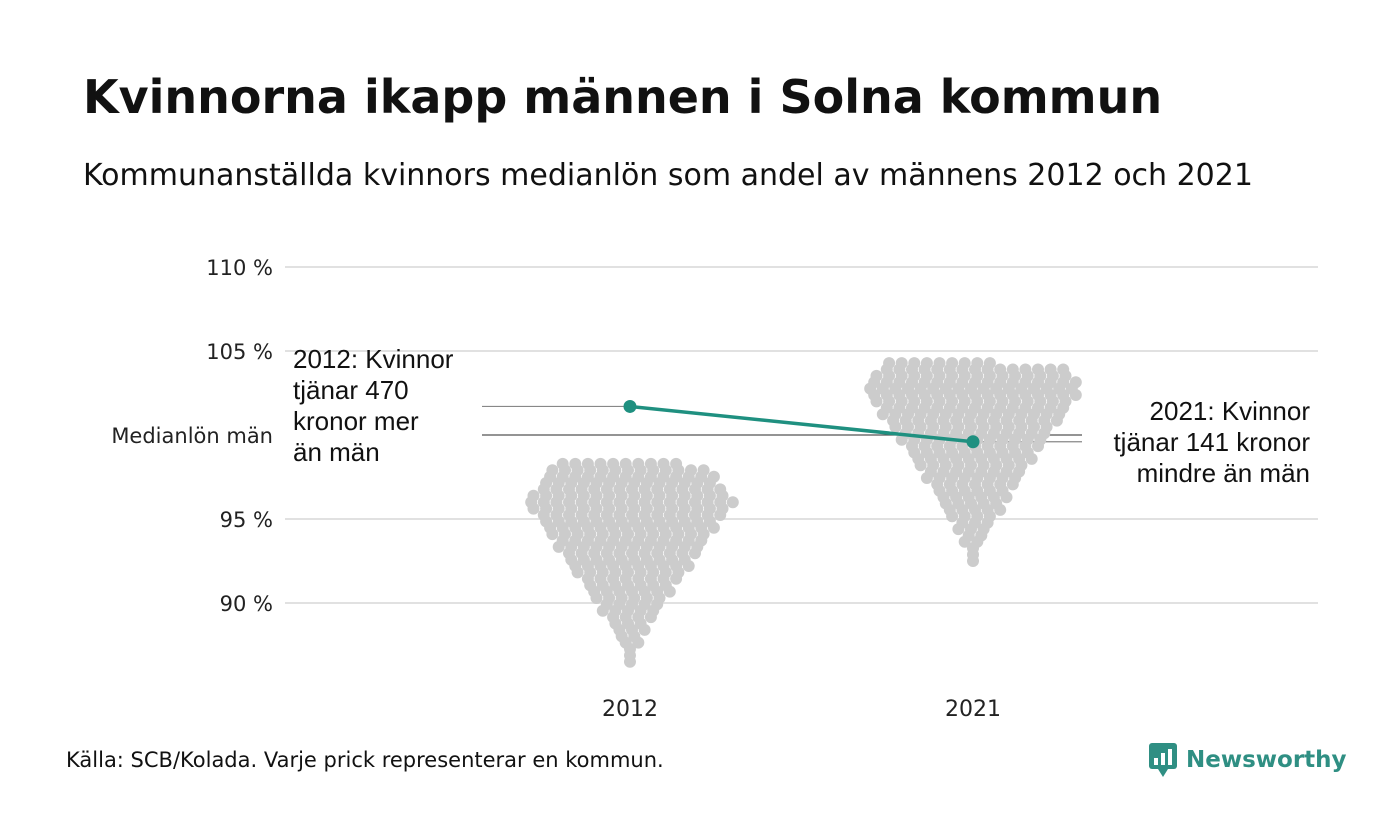 This screenshot has height=840, width=1400. I want to click on highlight-point-2021, so click(973, 442).